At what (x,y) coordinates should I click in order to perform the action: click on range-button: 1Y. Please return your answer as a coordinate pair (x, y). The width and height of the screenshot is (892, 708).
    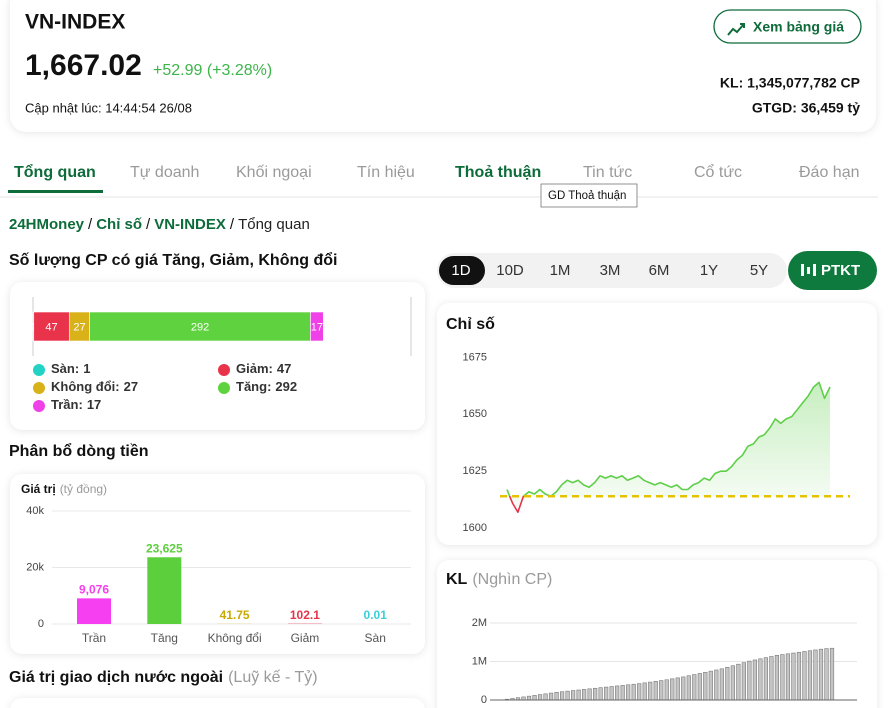
    Looking at the image, I should click on (709, 270).